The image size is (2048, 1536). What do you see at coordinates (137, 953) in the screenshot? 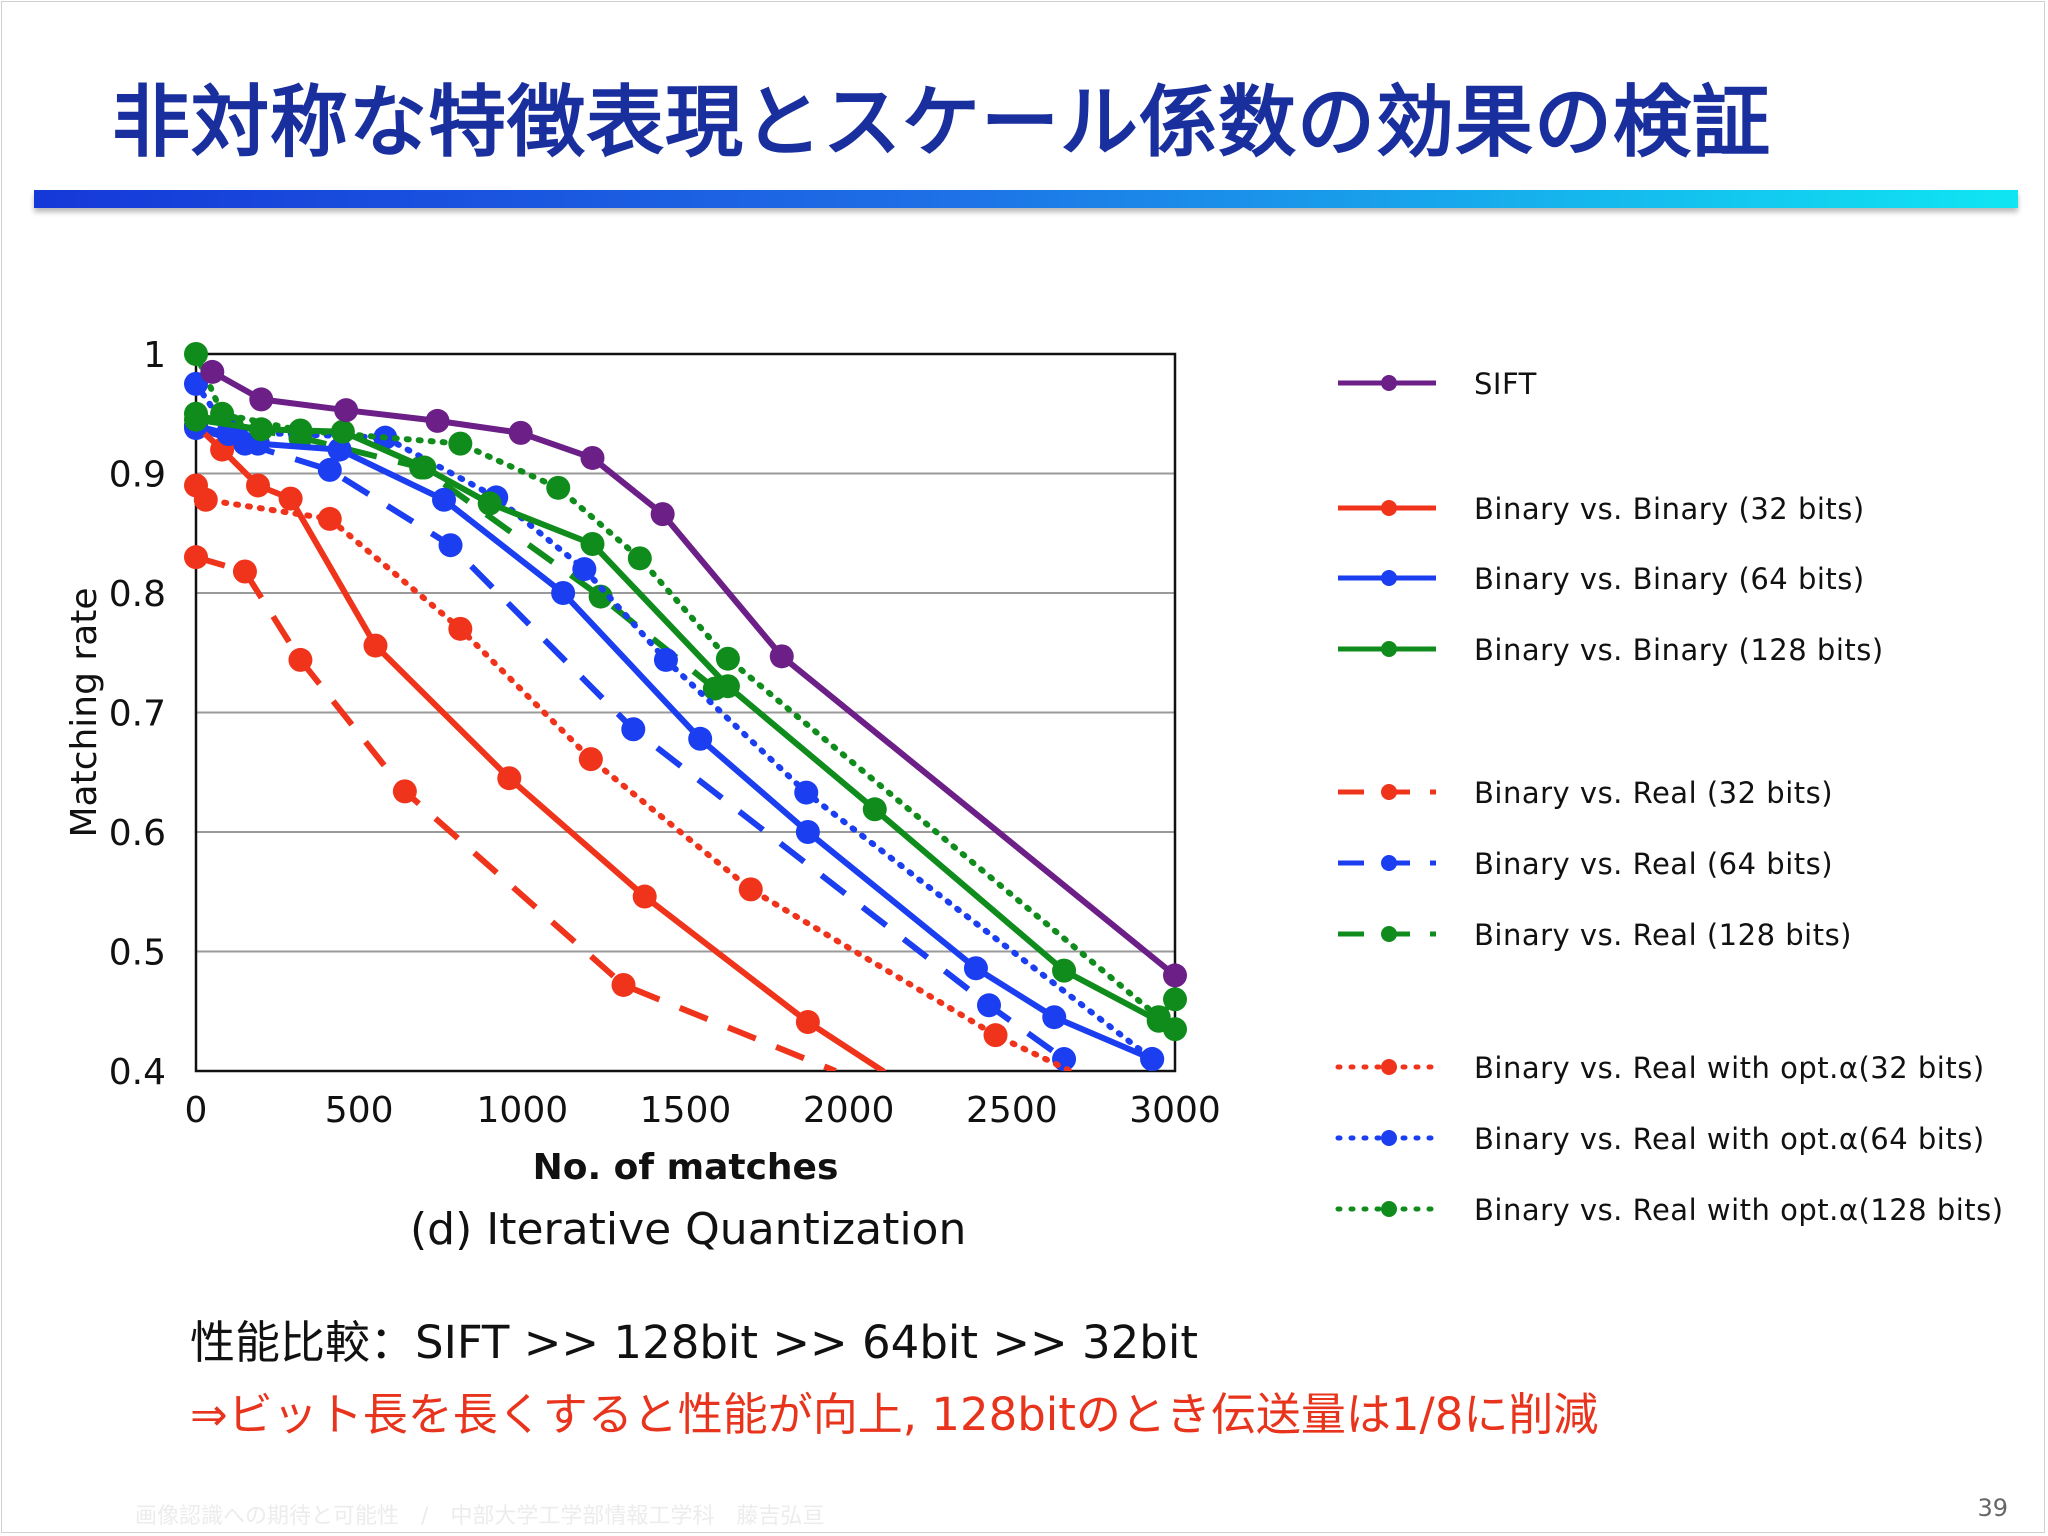
I see `y-tick-label: 0.5` at bounding box center [137, 953].